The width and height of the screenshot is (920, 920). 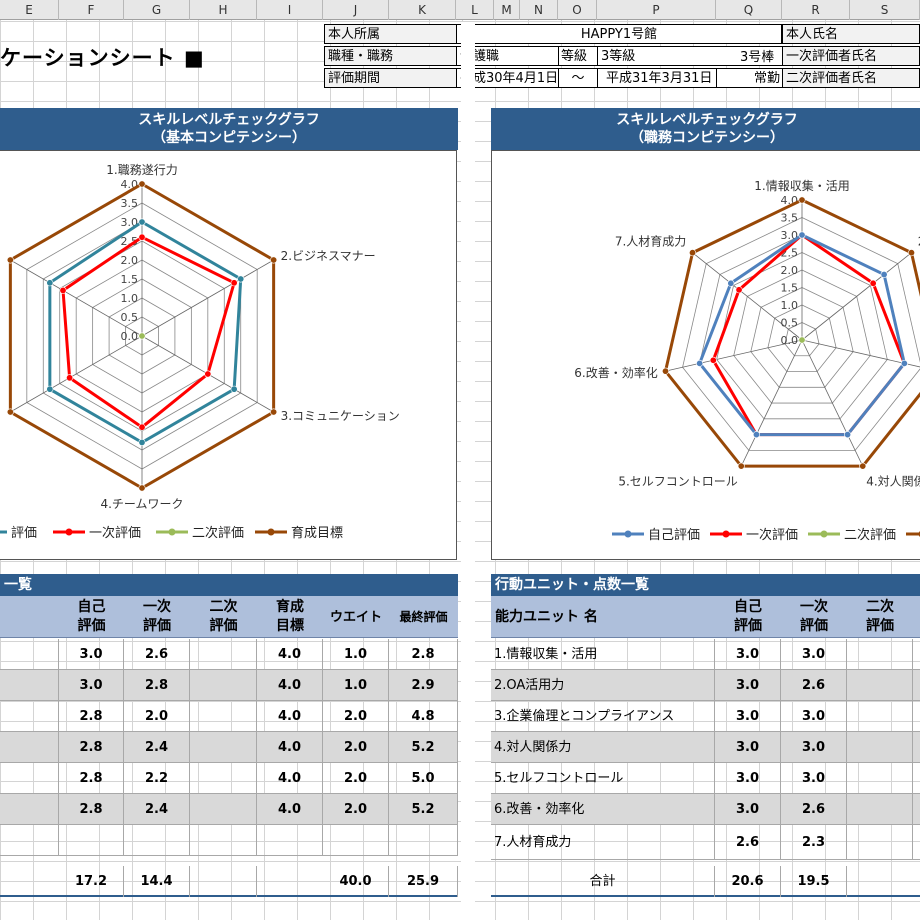 I want to click on table-row: 6.改善・効率化 3.0 2.6, so click(x=705, y=809).